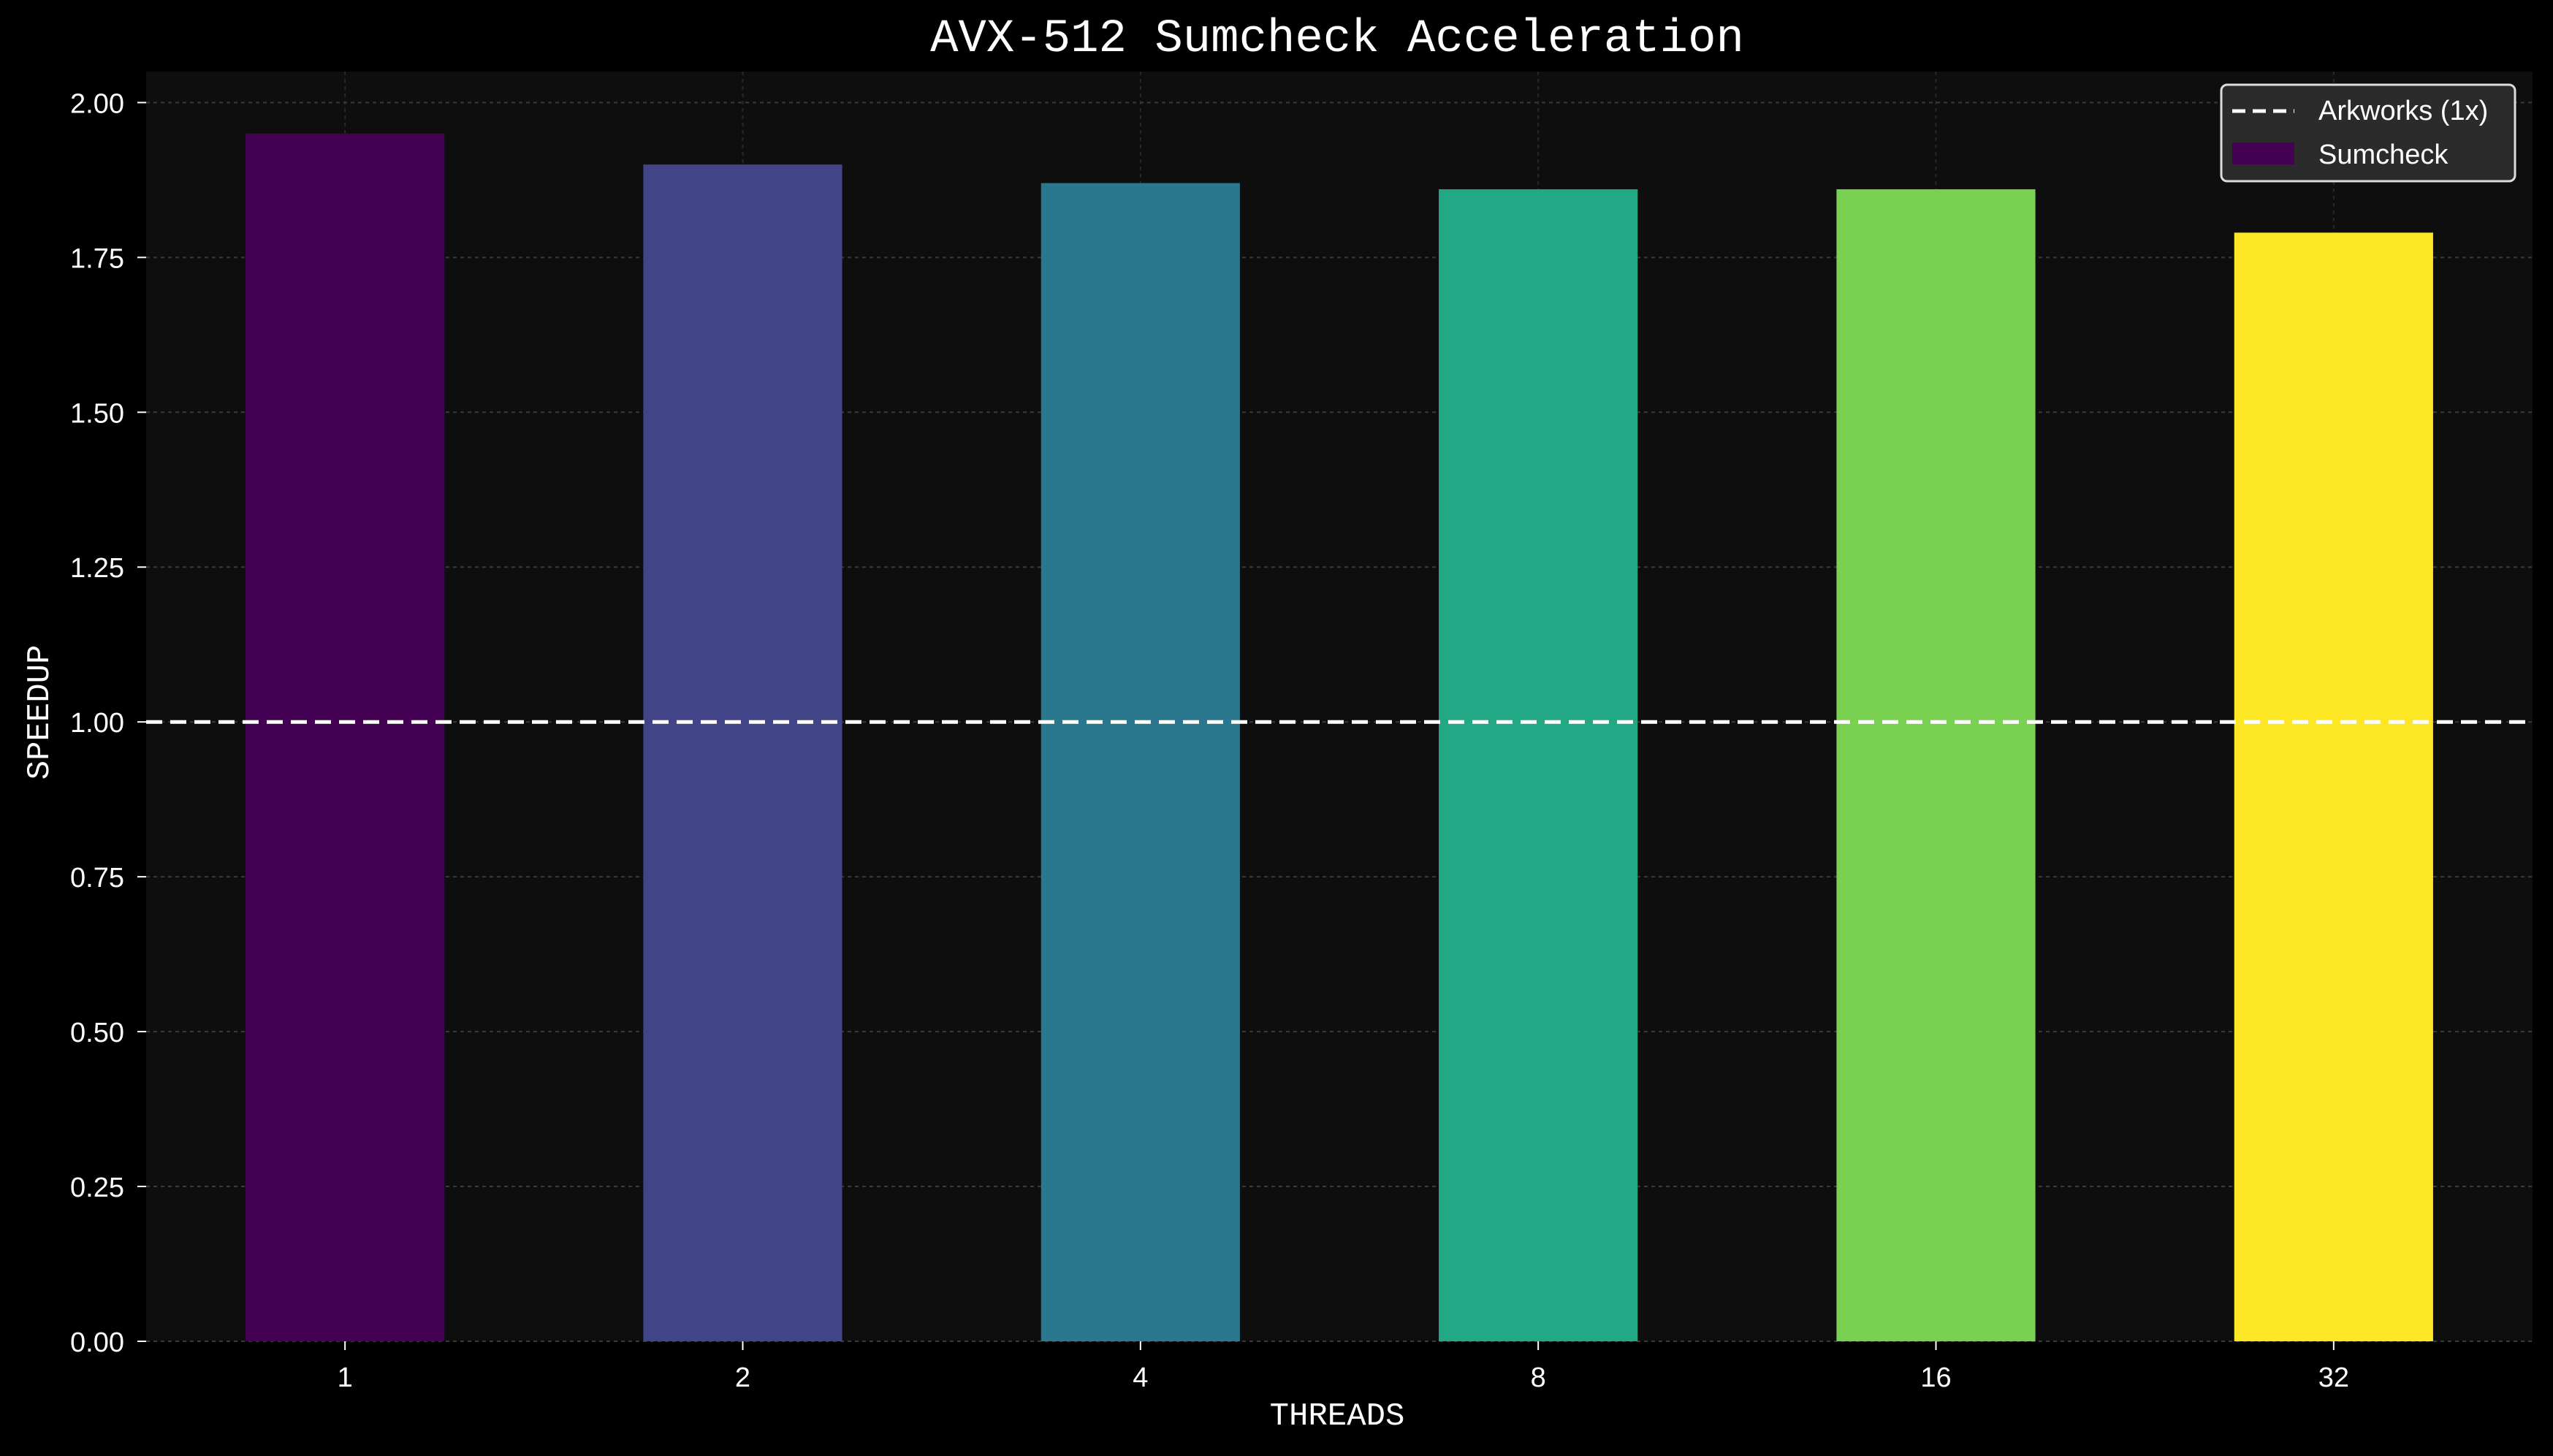  What do you see at coordinates (2334, 1377) in the screenshot?
I see `x-tick-label: 32` at bounding box center [2334, 1377].